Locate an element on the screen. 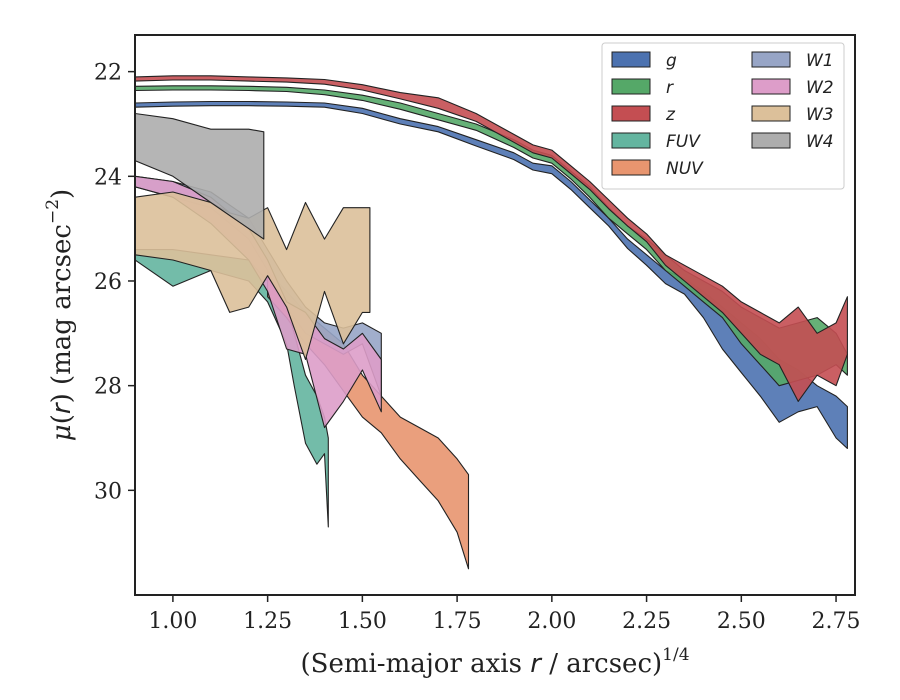  y-tick-label: 30 is located at coordinates (108, 491).